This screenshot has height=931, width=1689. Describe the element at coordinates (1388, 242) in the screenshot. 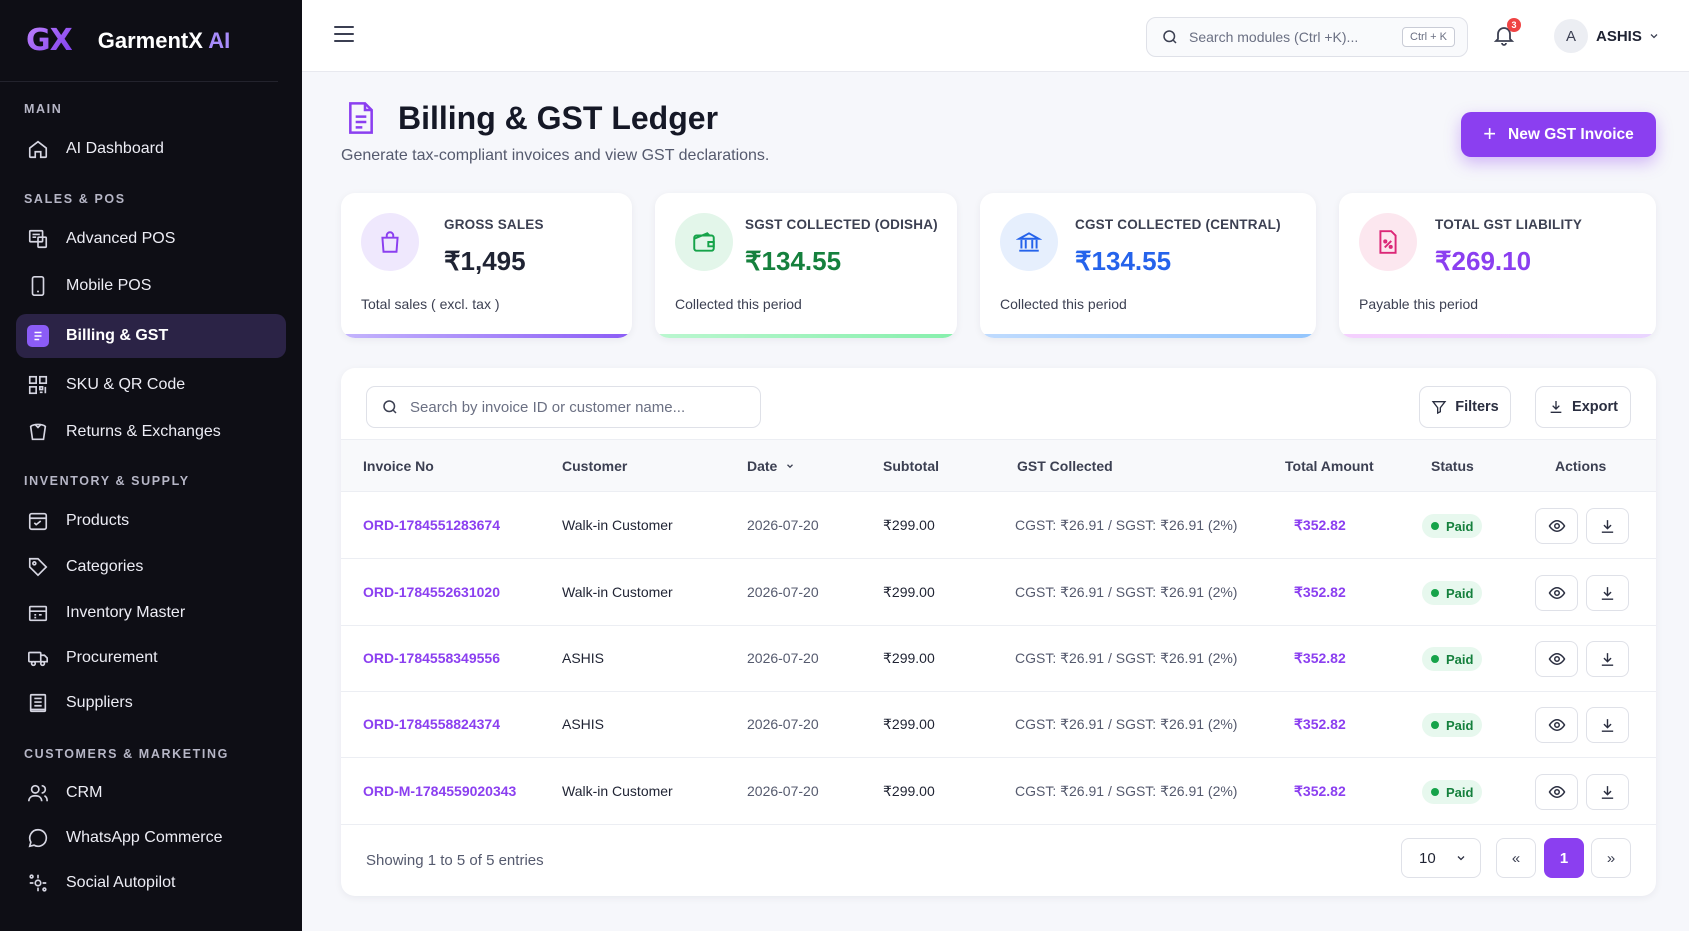

I see `percent-document-icon` at that location.